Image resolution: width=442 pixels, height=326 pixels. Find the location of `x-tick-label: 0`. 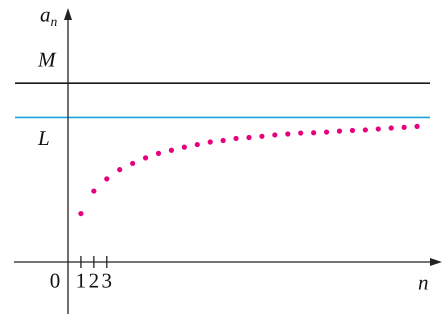

x-tick-label: 0 is located at coordinates (55, 280).